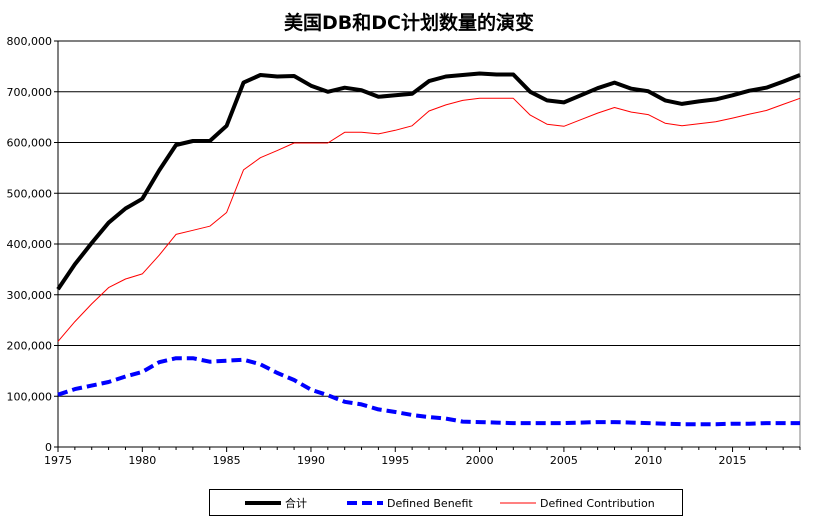 The height and width of the screenshot is (523, 818). I want to click on legend: 合计 Defined Benefit Defined Contribution, so click(446, 502).